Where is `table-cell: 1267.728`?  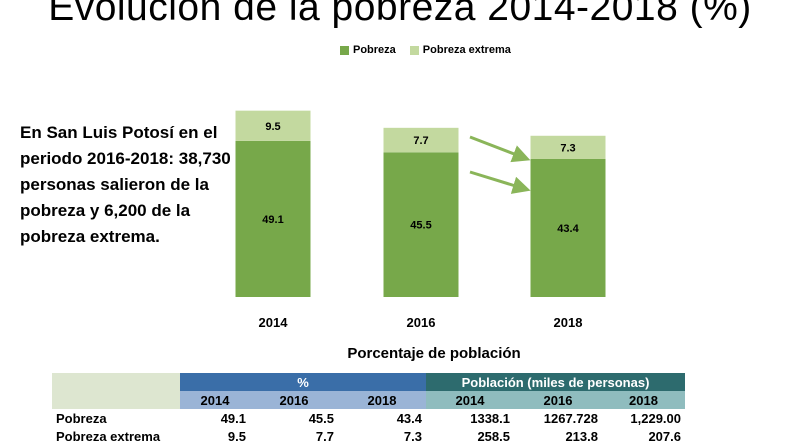
table-cell: 1267.728 is located at coordinates (570, 418).